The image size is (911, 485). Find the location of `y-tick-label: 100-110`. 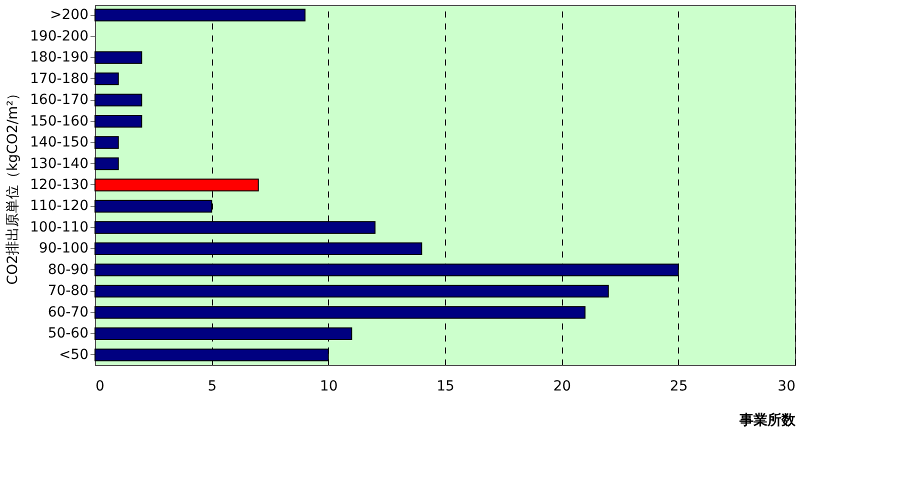

y-tick-label: 100-110 is located at coordinates (59, 227).